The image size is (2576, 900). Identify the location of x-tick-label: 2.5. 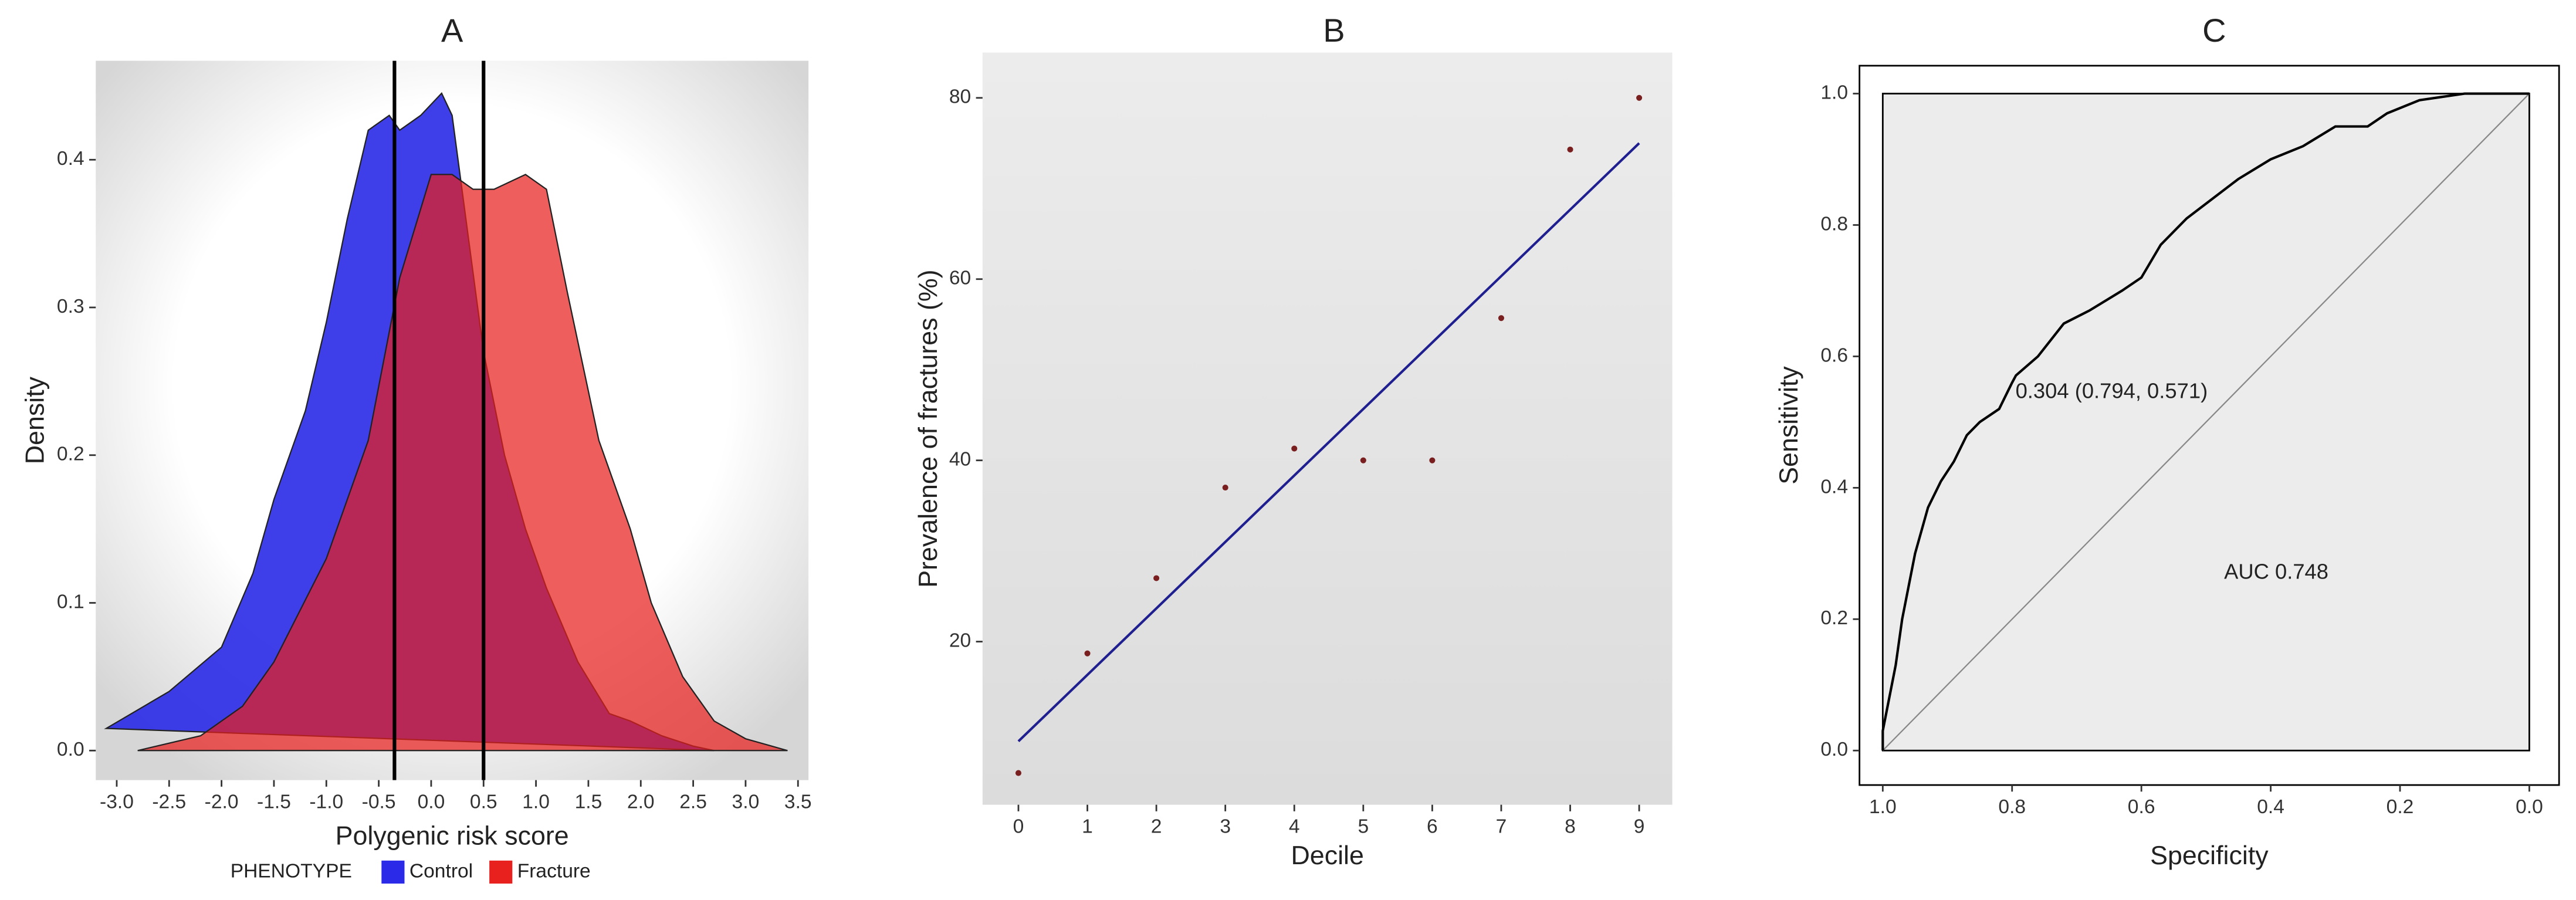
(693, 802).